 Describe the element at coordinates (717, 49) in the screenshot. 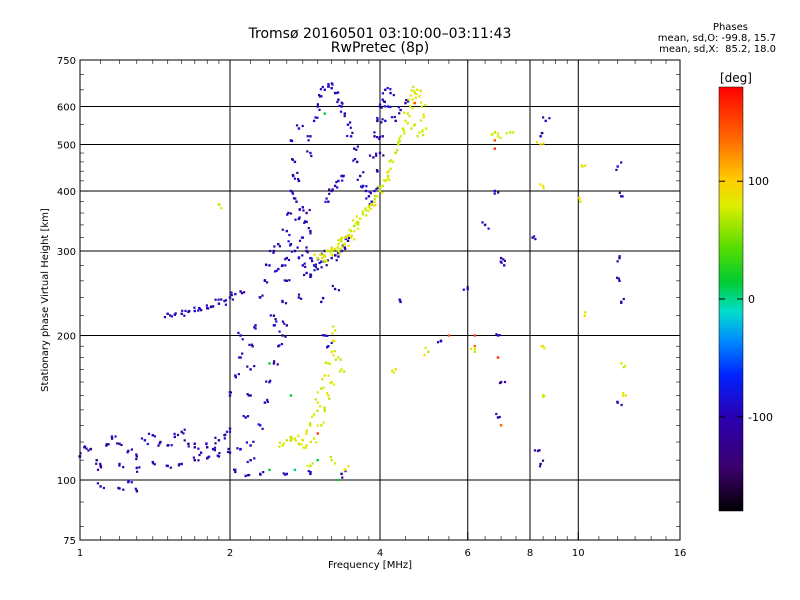

I see `stats-x-mode: mean, sd,X: 85.2, 18.0` at that location.